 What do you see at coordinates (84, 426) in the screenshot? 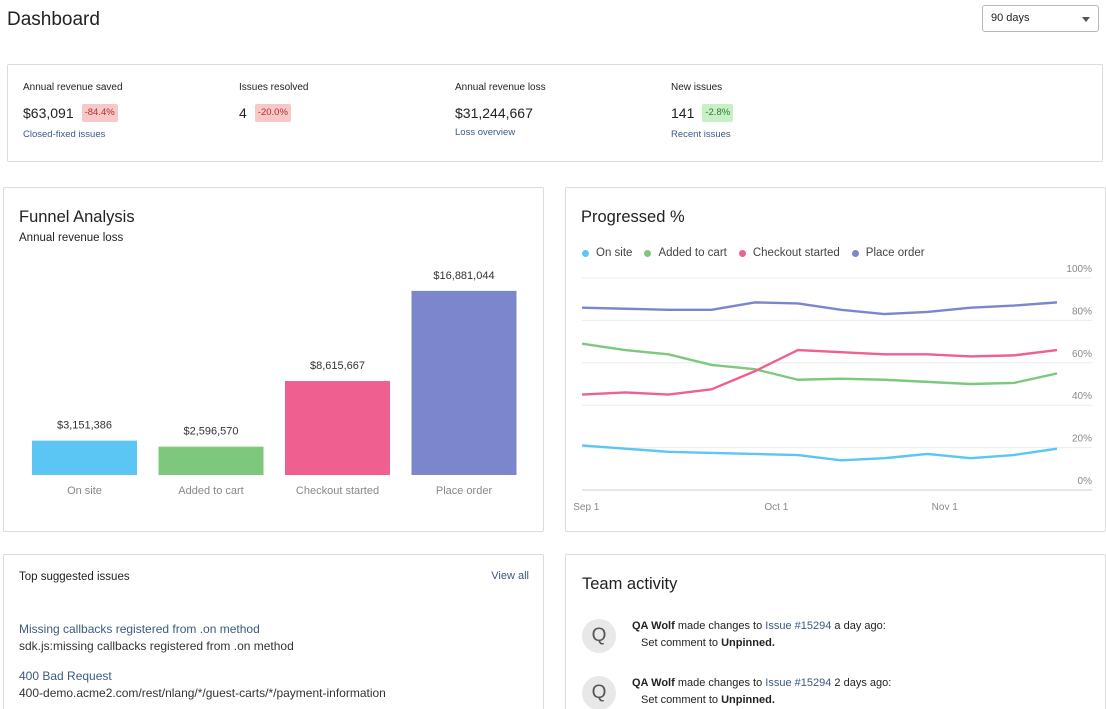
I see `bar-value-label: $3,151,386` at bounding box center [84, 426].